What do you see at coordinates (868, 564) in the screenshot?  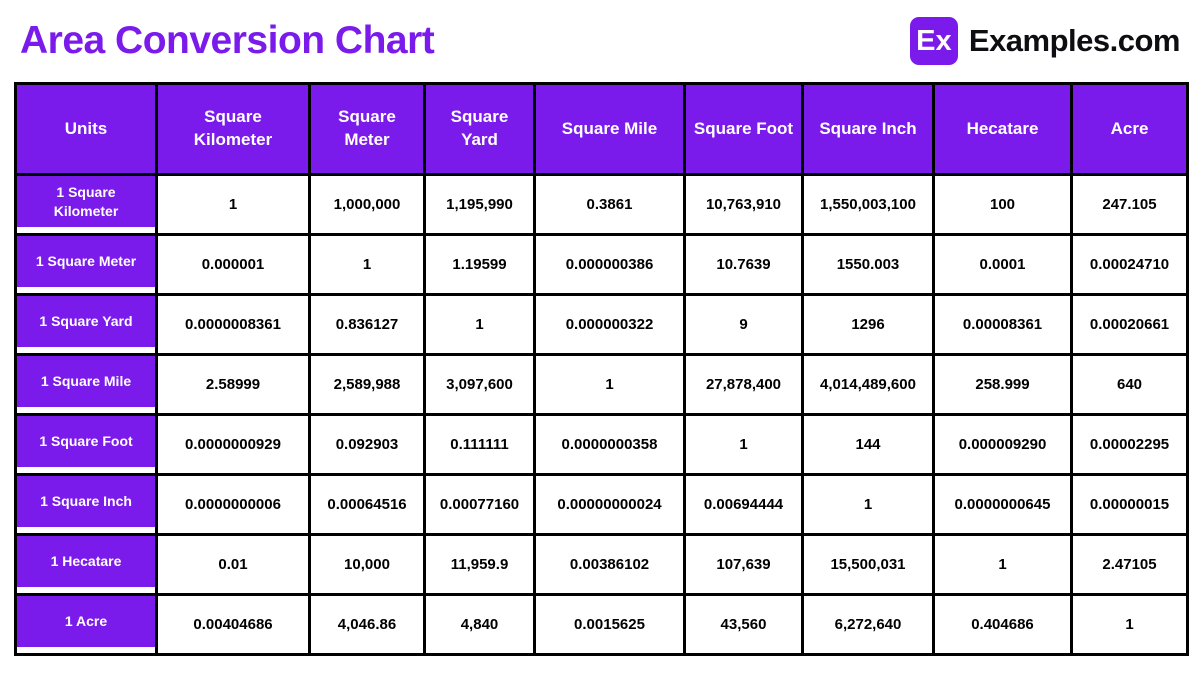 I see `table-cell: 15,500,031` at bounding box center [868, 564].